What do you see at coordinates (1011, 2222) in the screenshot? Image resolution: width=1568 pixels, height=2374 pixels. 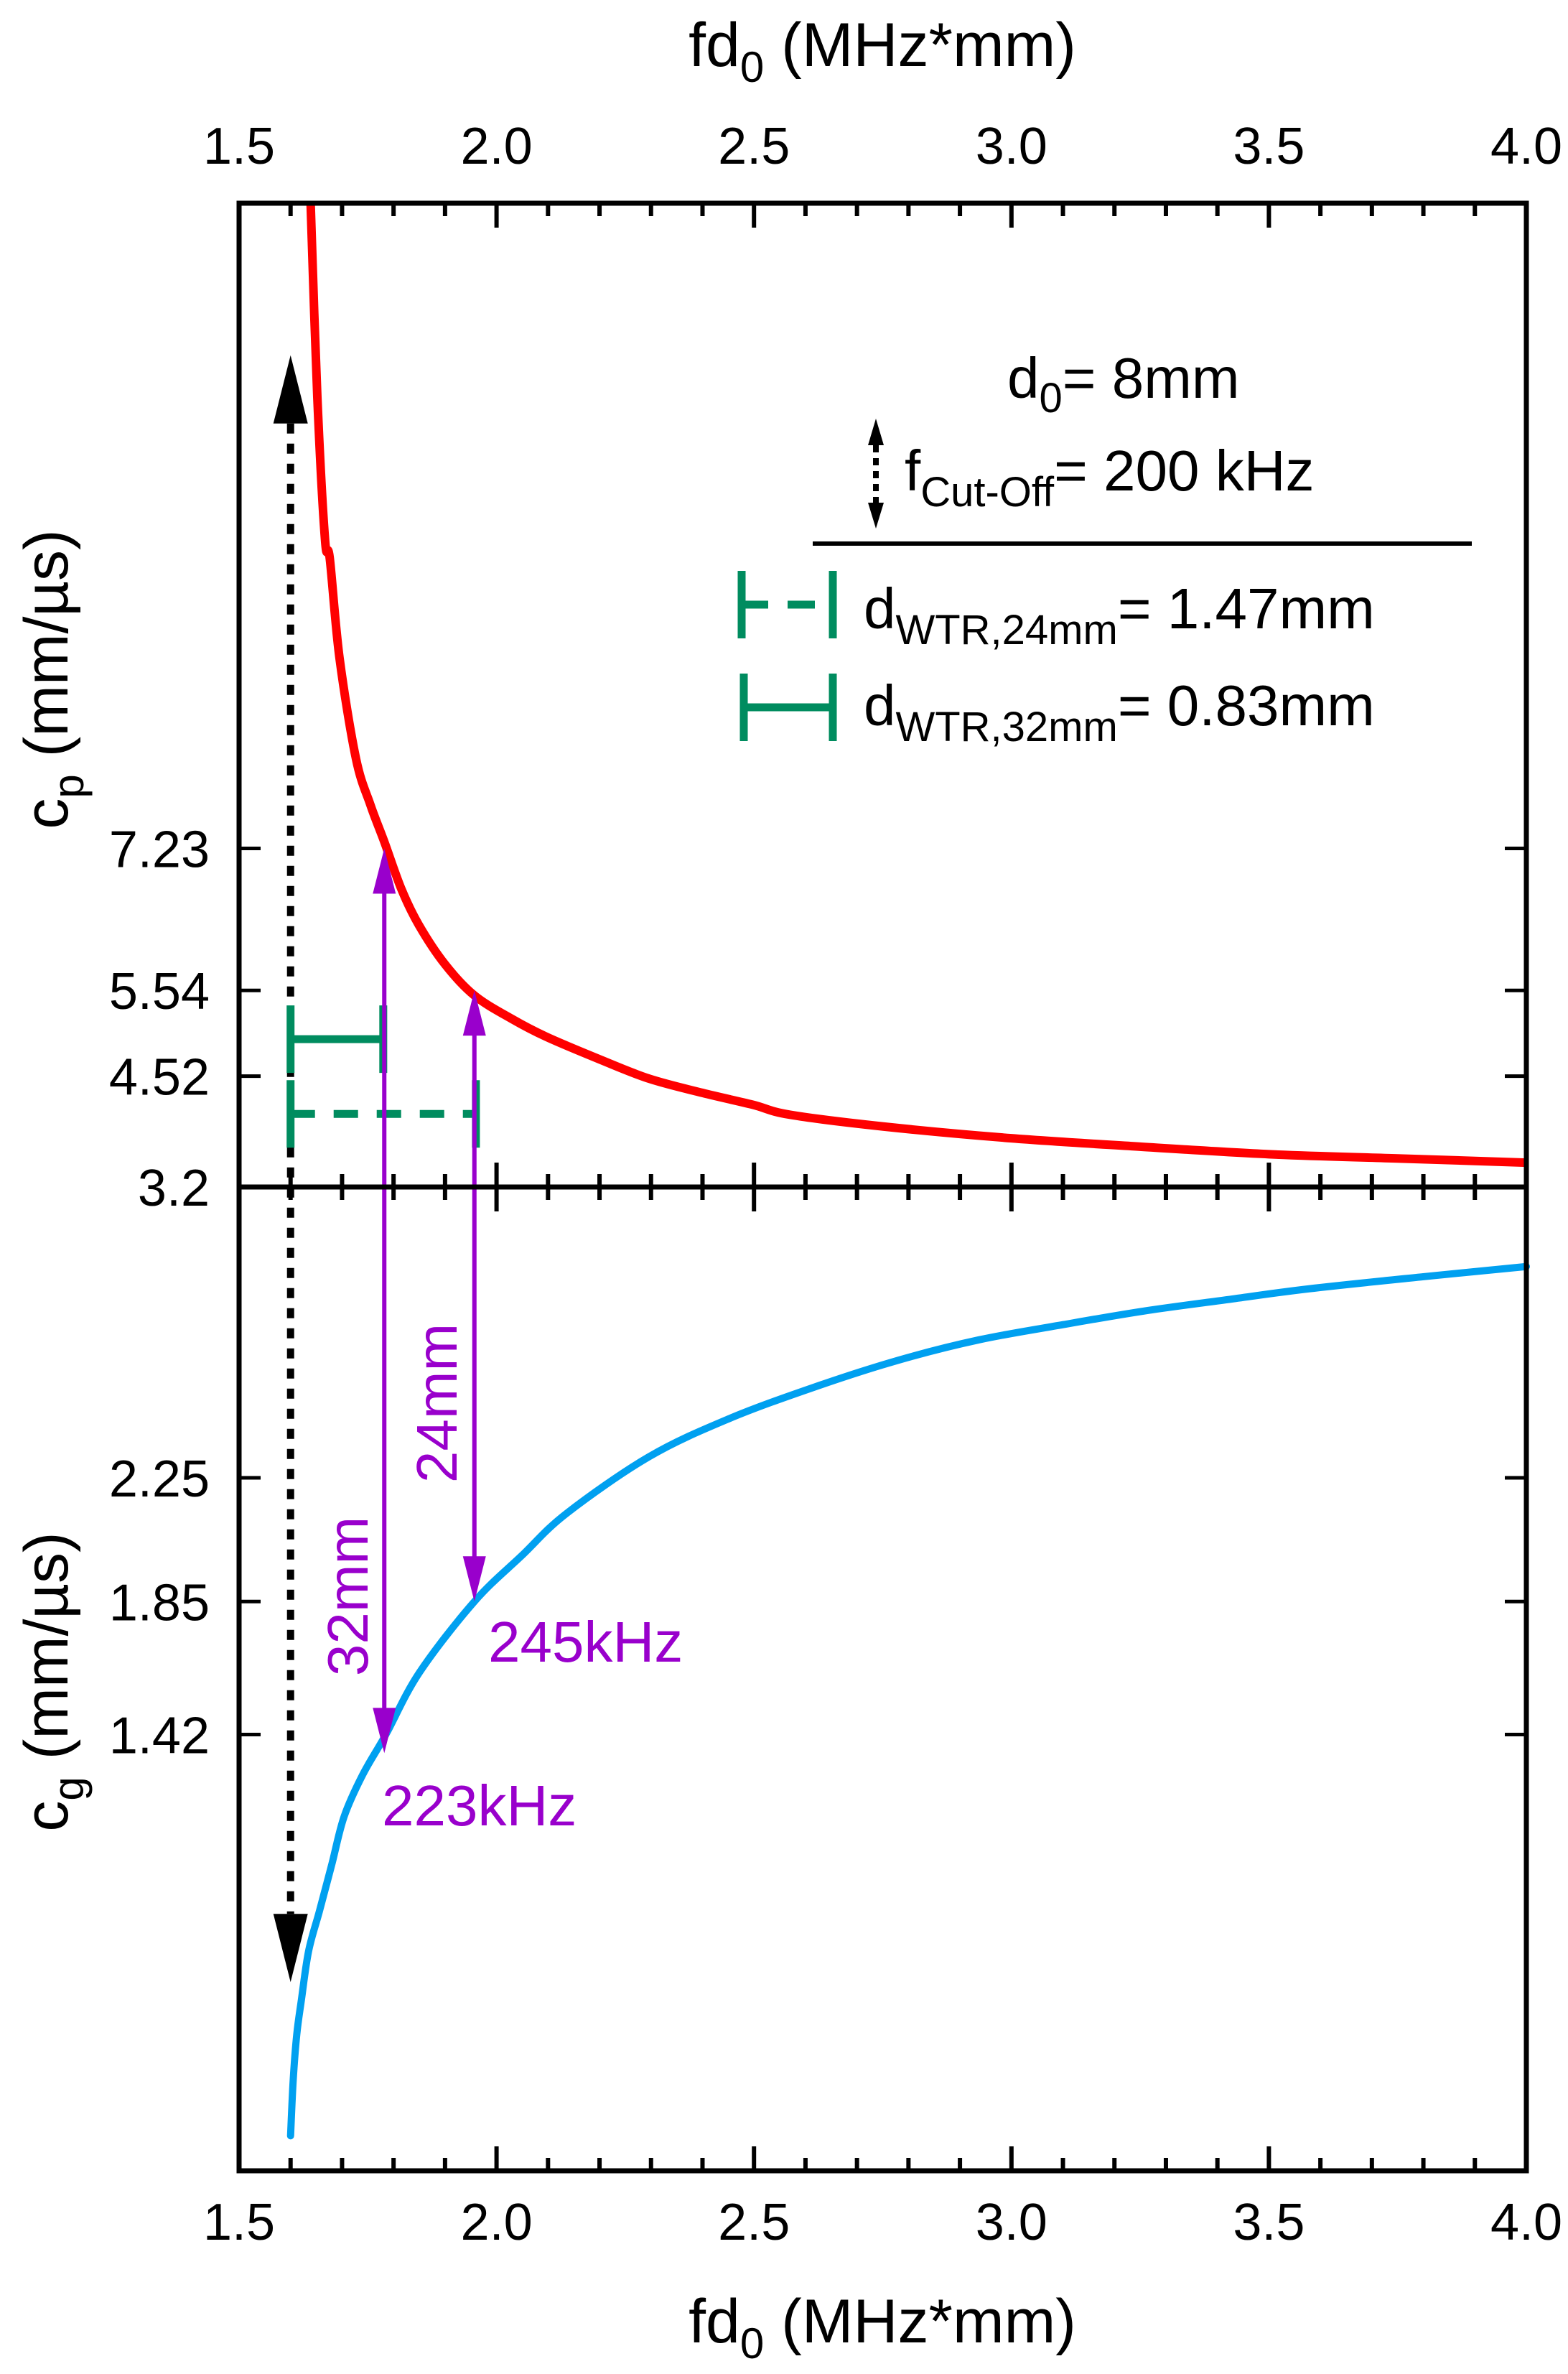 I see `x-tick-label-bottom: 3.0` at bounding box center [1011, 2222].